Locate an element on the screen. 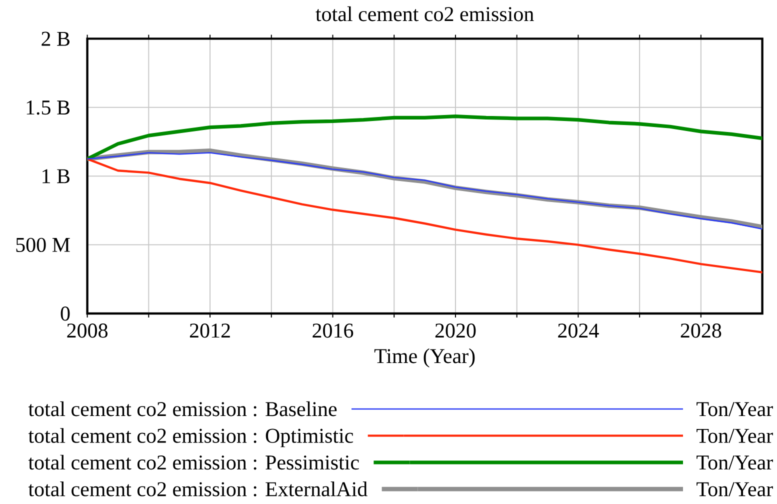 This screenshot has width=777, height=504. legend-label: total cement co2 emission : ExternalAid is located at coordinates (198, 489).